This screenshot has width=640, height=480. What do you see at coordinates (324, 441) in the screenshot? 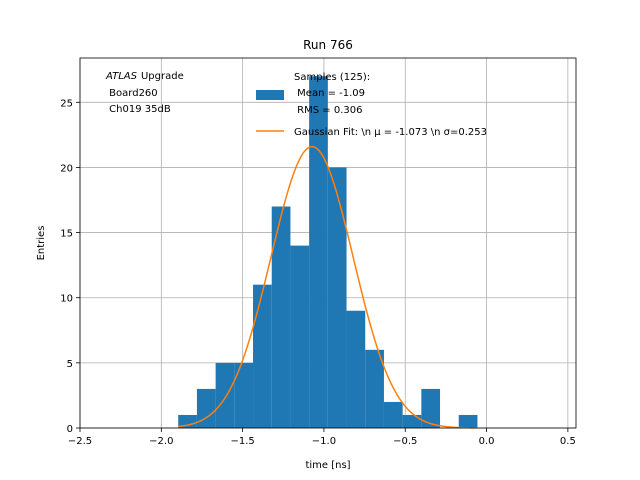
I see `x-tick-label-3: −1.0` at bounding box center [324, 441].